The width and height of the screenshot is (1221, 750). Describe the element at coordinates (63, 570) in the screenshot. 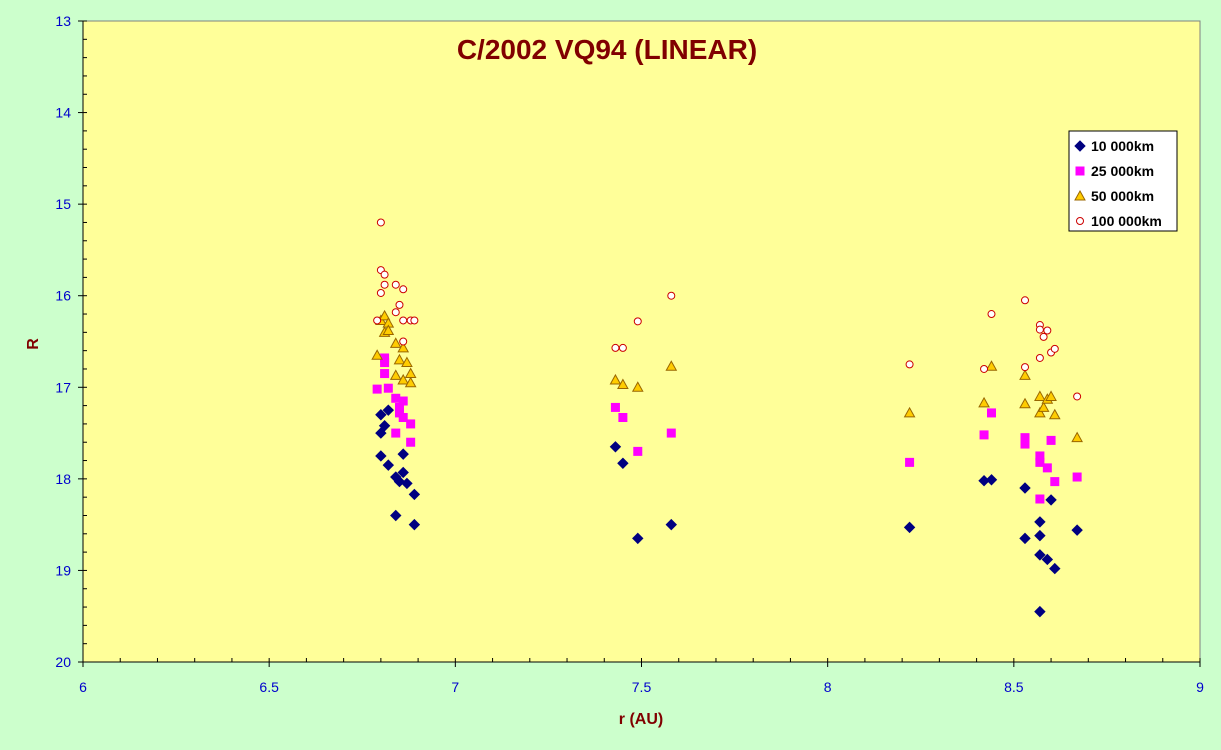

I see `y-tick-label: 19` at that location.